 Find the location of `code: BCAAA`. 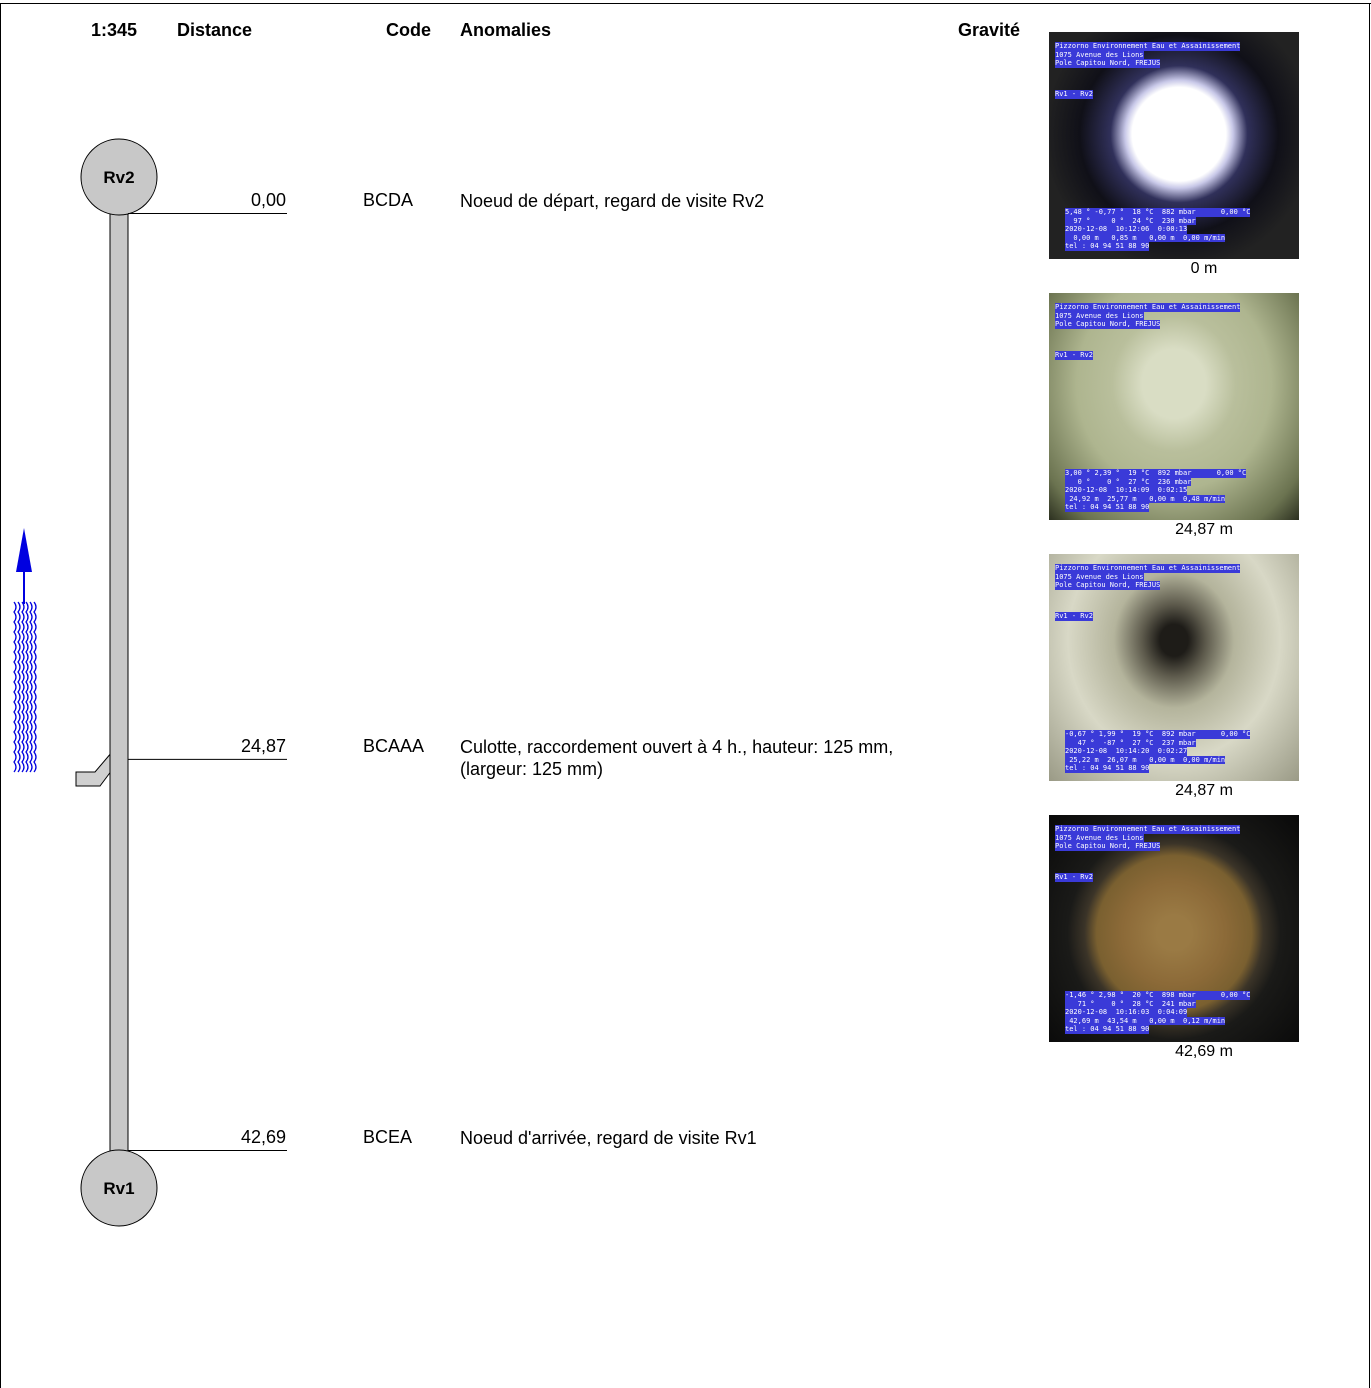

code: BCAAA is located at coordinates (394, 745).